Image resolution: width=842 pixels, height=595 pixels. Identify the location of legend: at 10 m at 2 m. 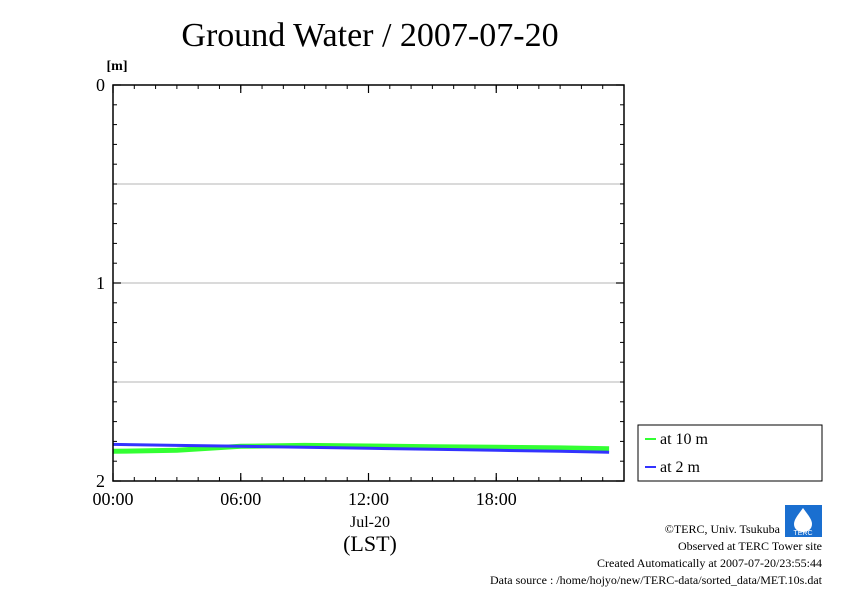
(730, 453).